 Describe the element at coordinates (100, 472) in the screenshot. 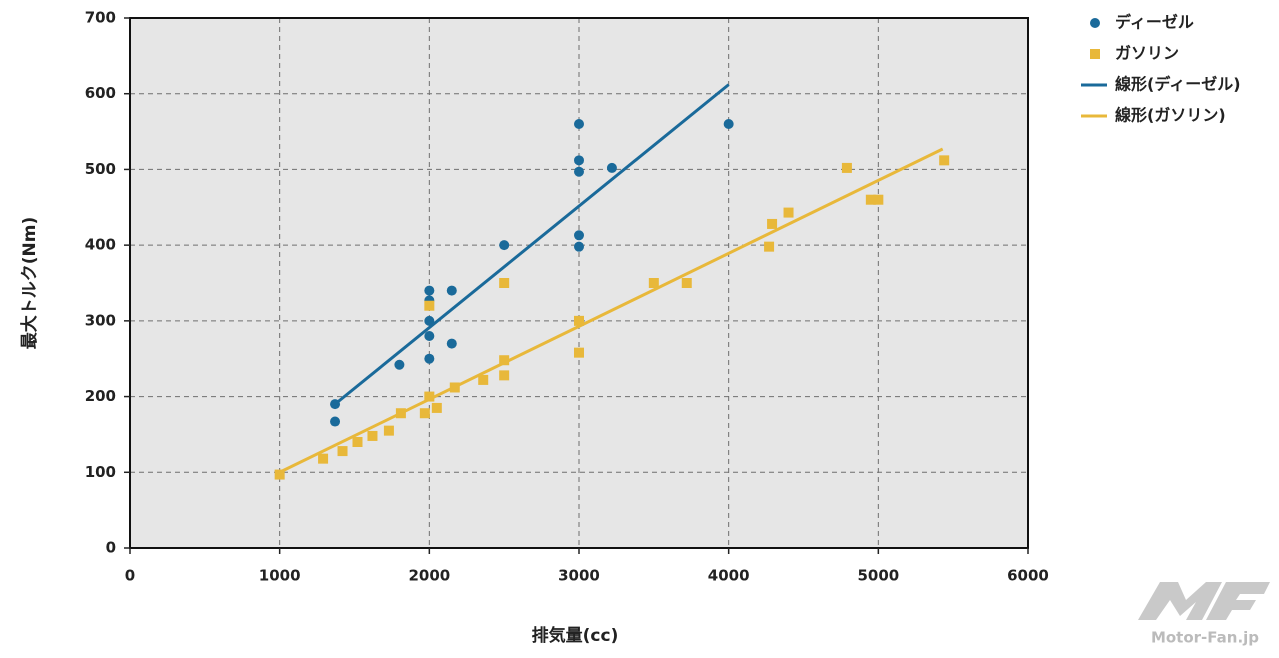

I see `y-tick-label: 100` at that location.